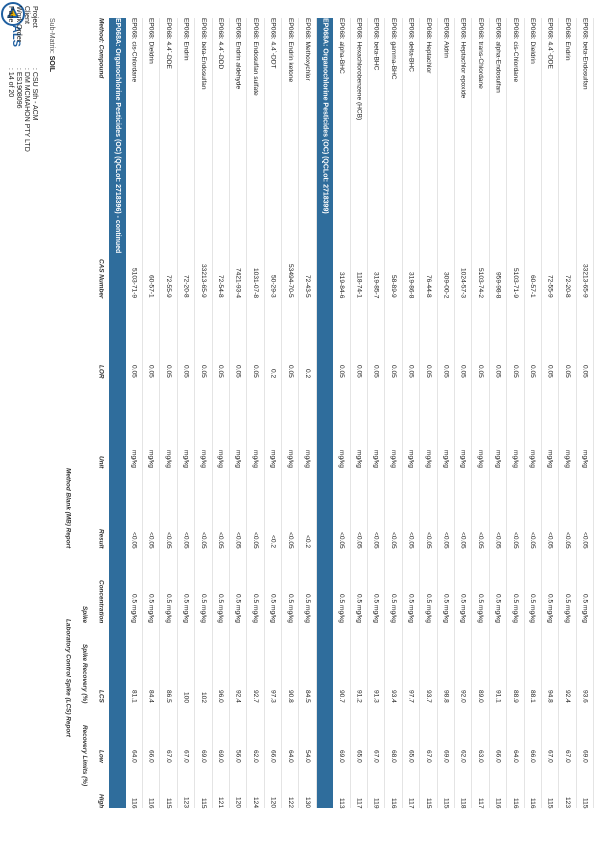  I want to click on header-value: : 14 of 20, so click(10, 83).